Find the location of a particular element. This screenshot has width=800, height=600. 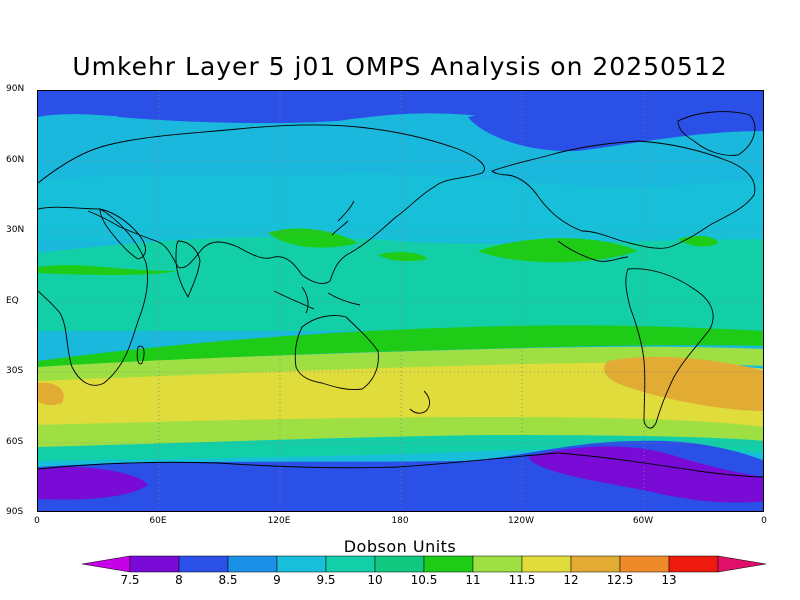

colorbar-label: 7.5 is located at coordinates (130, 580).